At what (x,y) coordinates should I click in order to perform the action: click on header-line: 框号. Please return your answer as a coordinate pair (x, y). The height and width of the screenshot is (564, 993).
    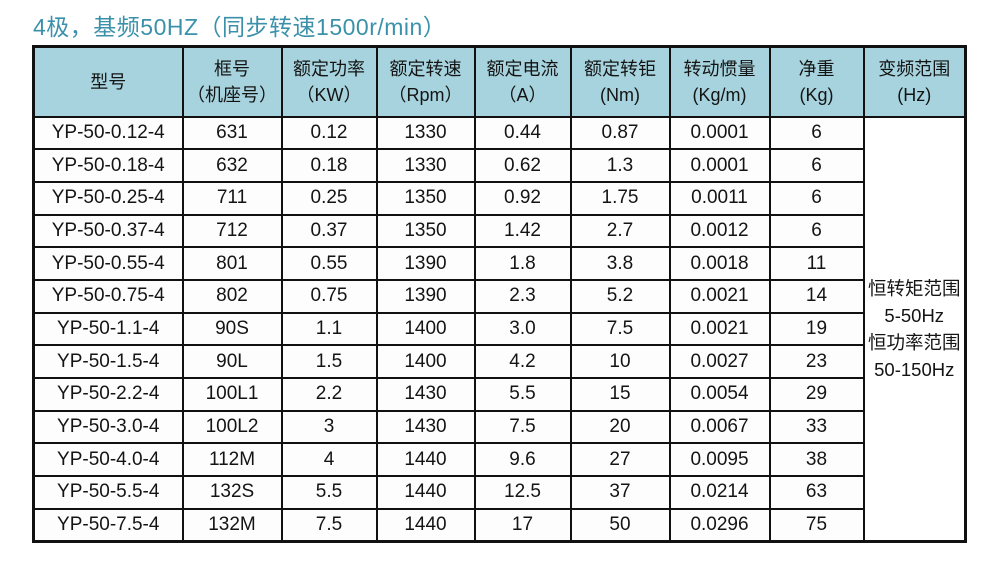
    Looking at the image, I should click on (232, 68).